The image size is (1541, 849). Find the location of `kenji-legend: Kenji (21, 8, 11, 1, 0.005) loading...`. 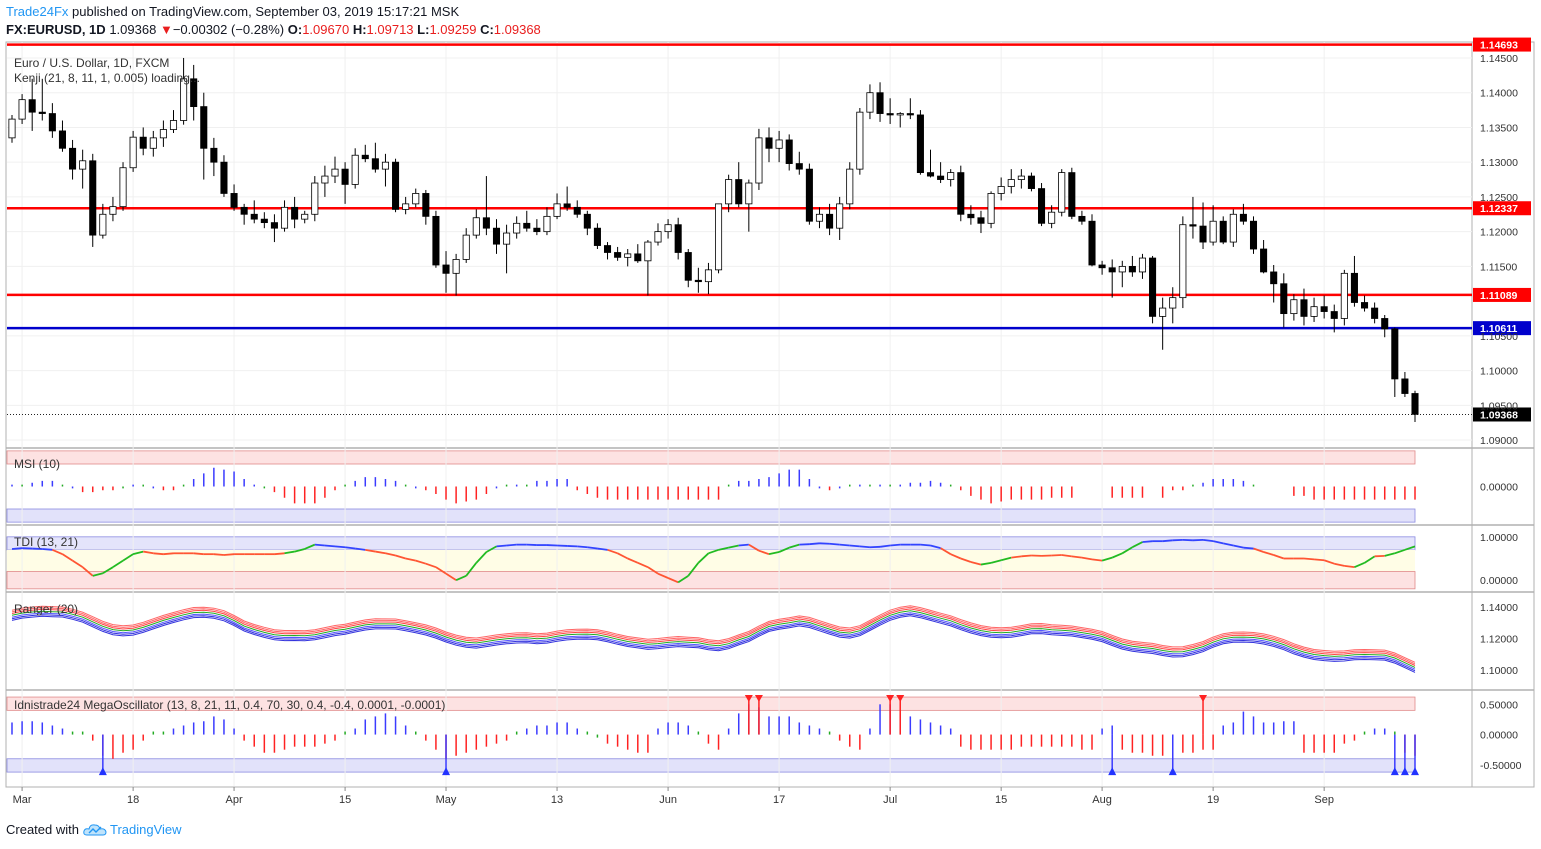

kenji-legend: Kenji (21, 8, 11, 1, 0.005) loading... is located at coordinates (107, 78).